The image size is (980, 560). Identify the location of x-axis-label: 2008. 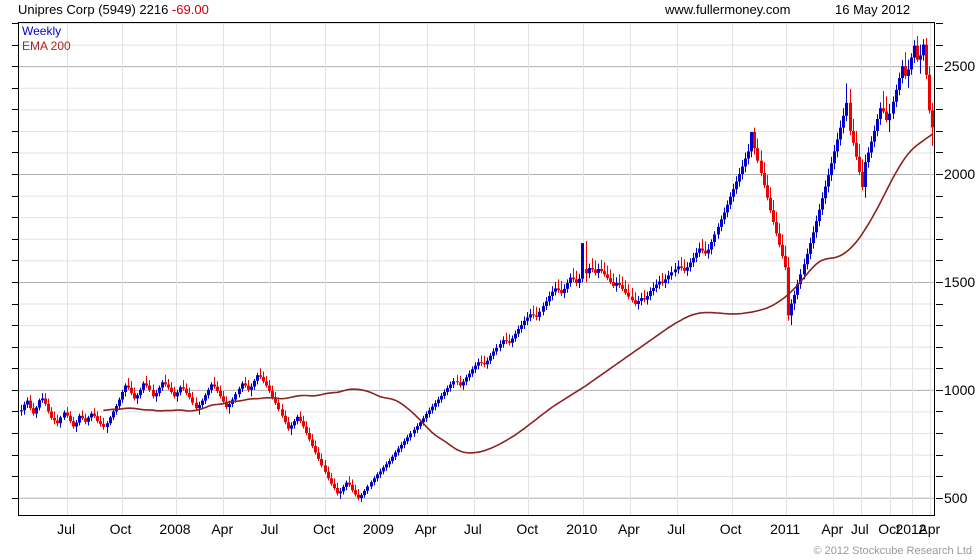
(175, 529).